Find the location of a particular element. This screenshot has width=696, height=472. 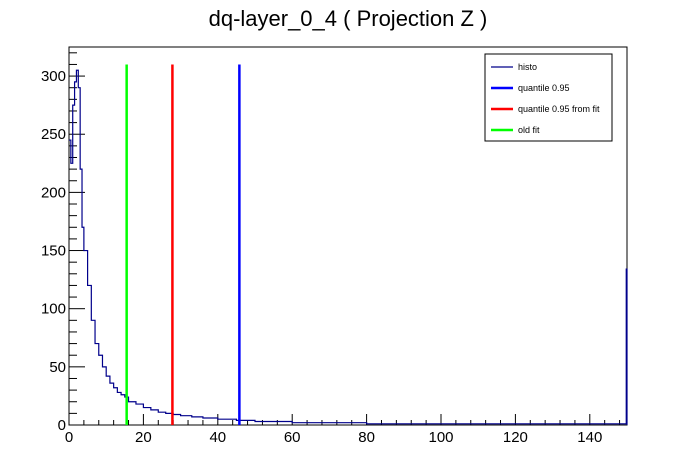

x-tick-label: 40 is located at coordinates (217, 437).